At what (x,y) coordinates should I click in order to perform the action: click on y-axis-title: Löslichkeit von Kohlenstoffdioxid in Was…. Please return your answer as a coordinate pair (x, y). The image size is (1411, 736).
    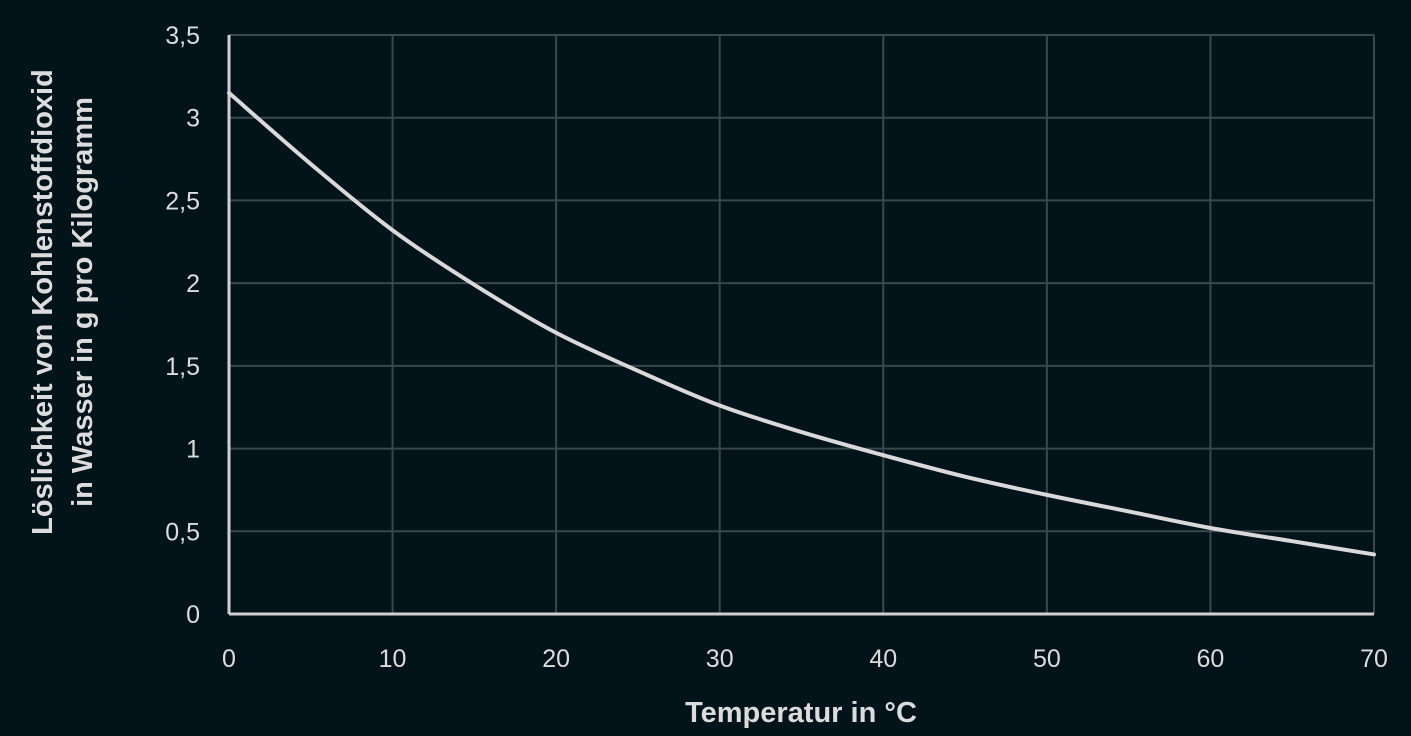
    Looking at the image, I should click on (63, 302).